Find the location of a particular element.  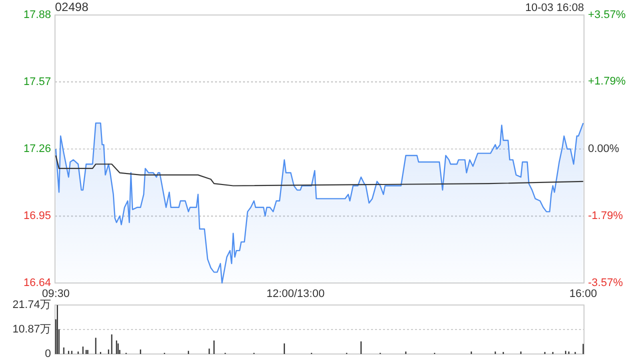

y-tick-label: 17.57 is located at coordinates (37, 82).